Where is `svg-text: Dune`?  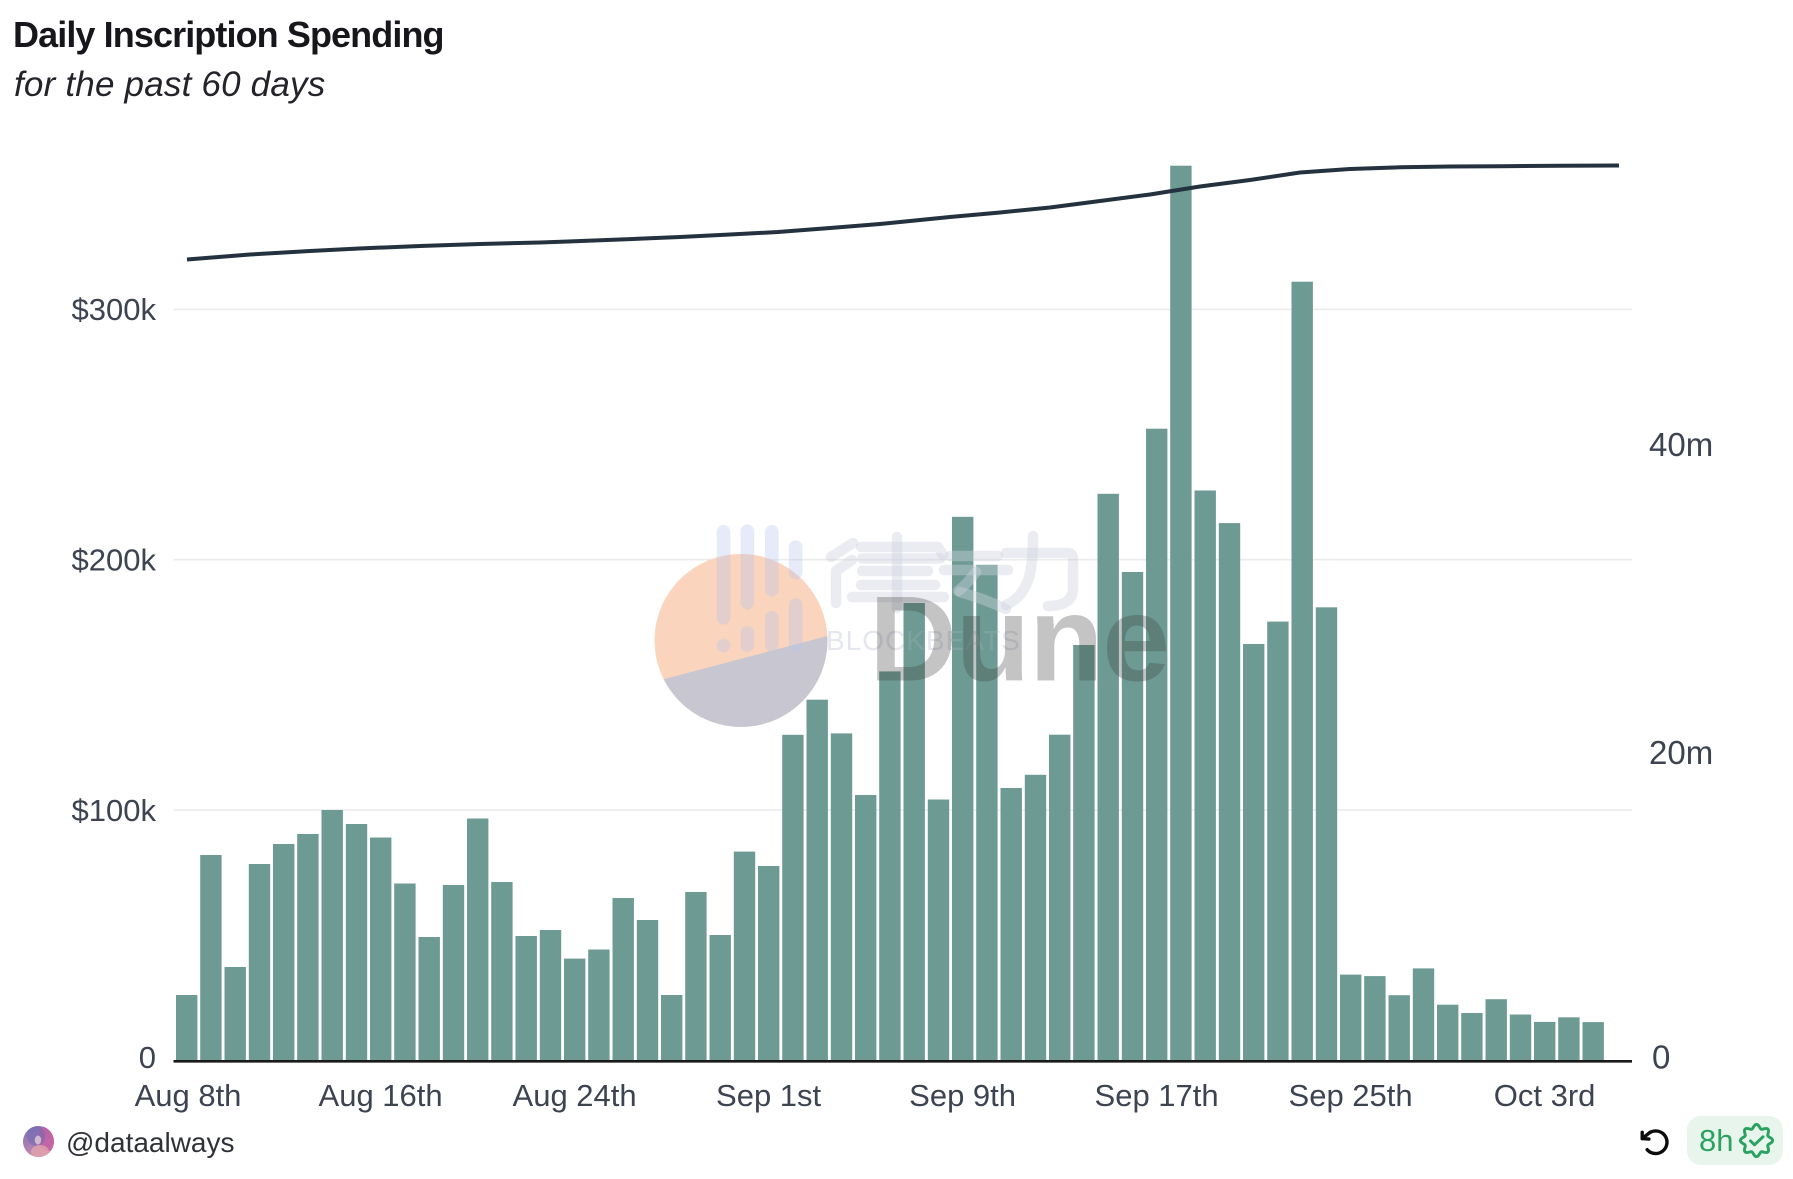
svg-text: Dune is located at coordinates (1019, 639).